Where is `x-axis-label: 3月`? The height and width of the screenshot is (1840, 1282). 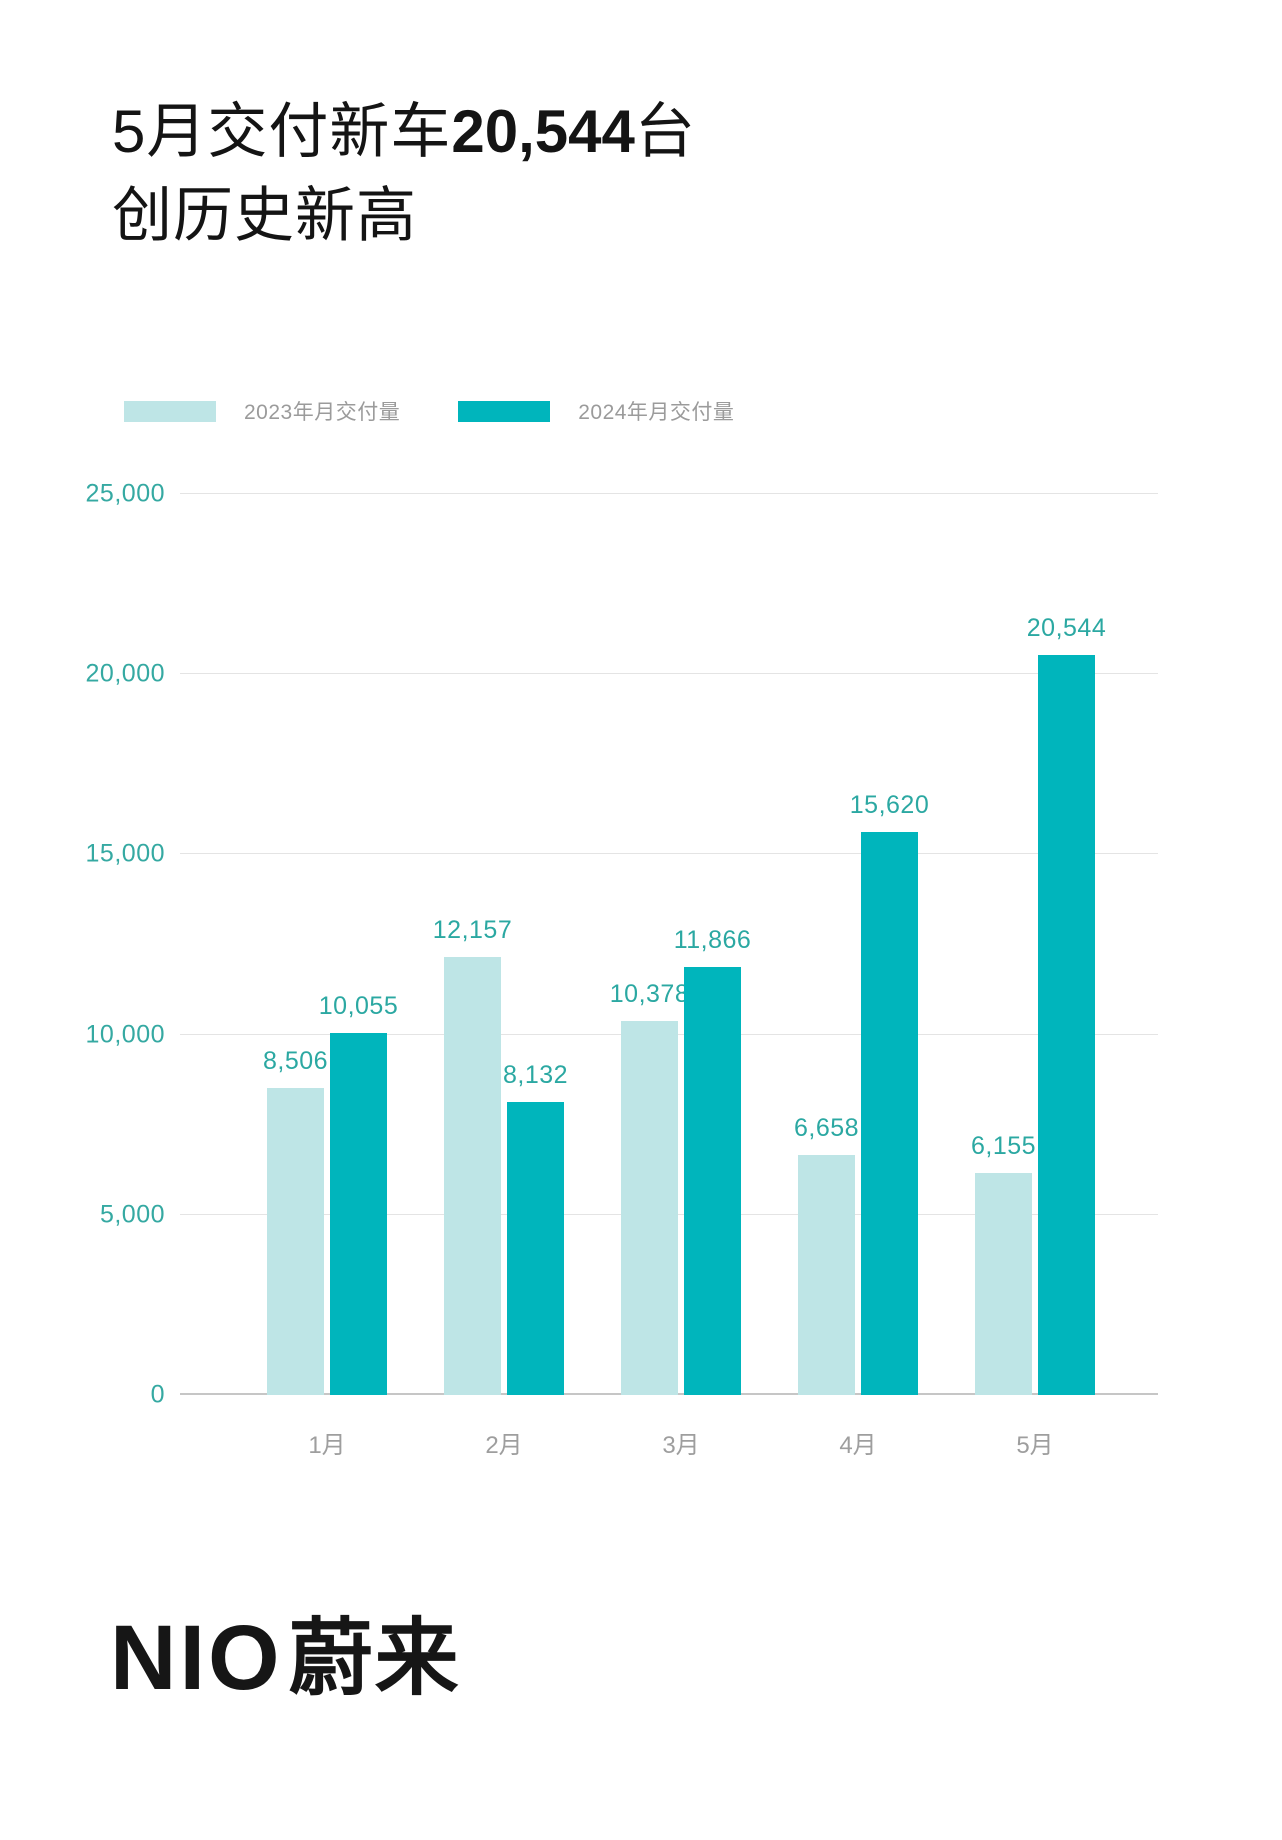
x-axis-label: 3月 is located at coordinates (681, 1445).